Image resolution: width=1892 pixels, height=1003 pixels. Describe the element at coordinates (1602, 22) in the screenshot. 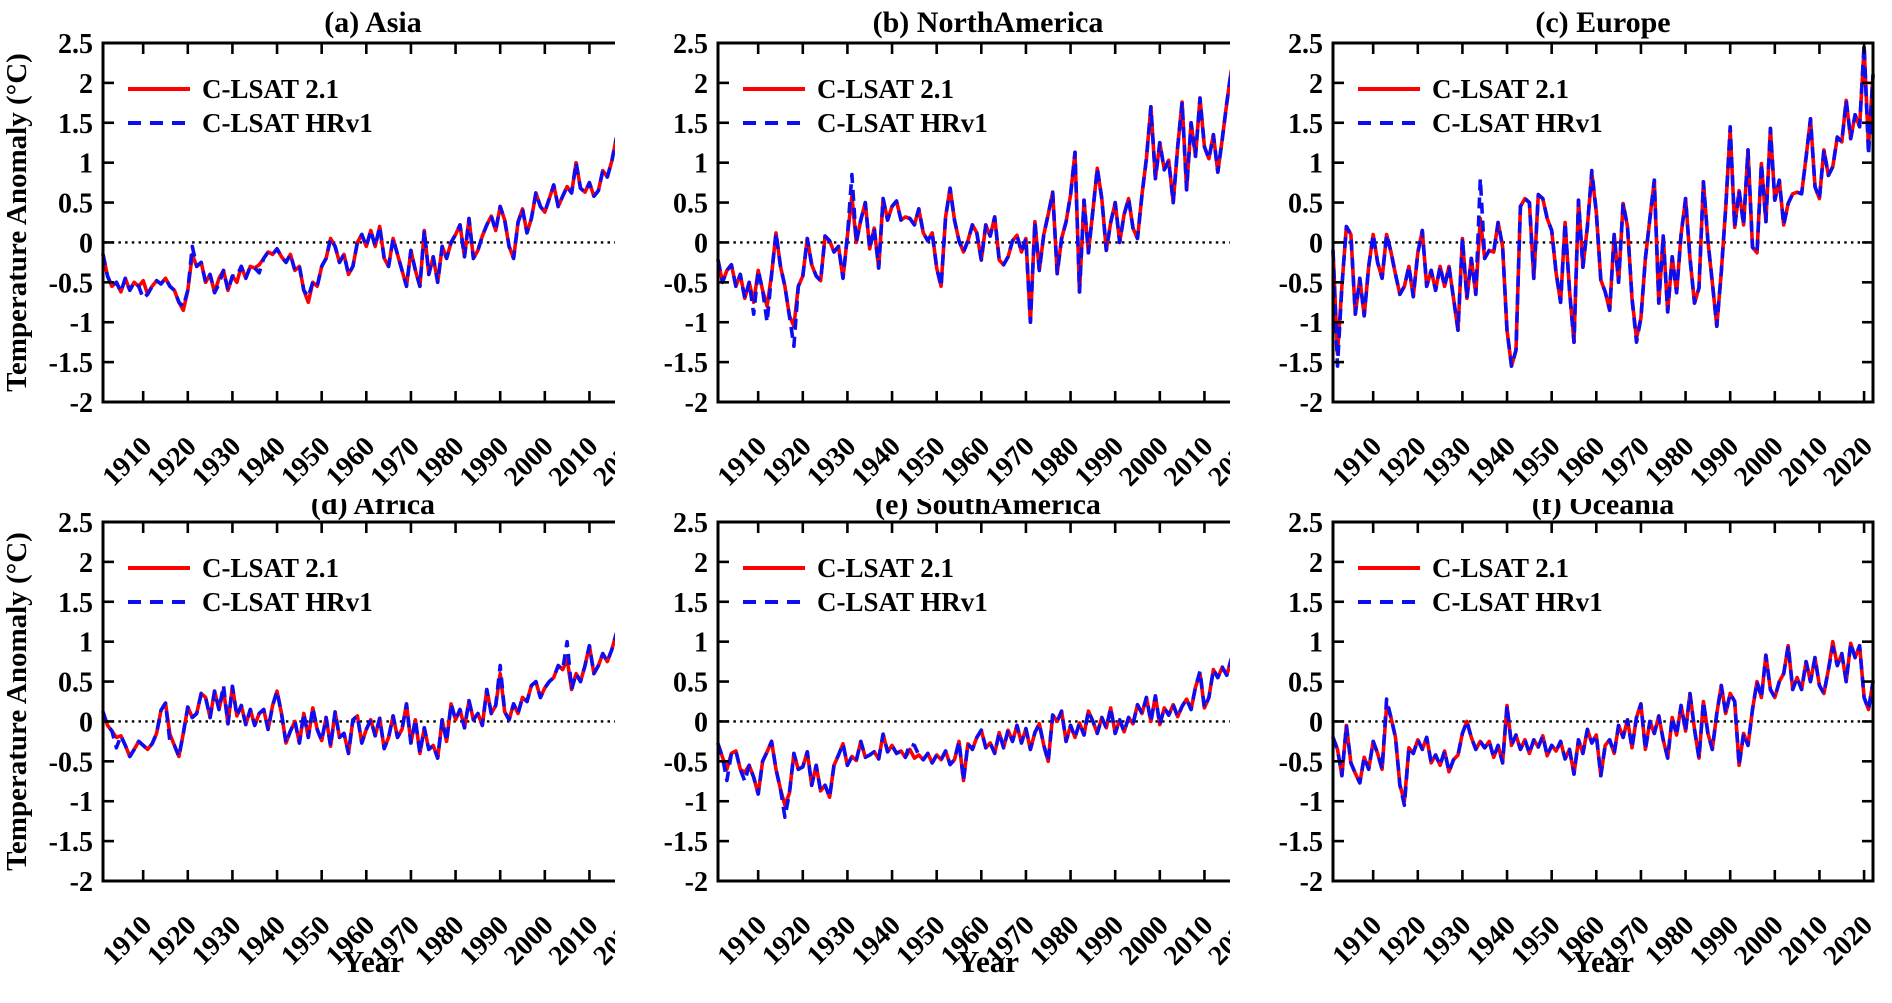

I see `panel-title: (c) Europe` at that location.